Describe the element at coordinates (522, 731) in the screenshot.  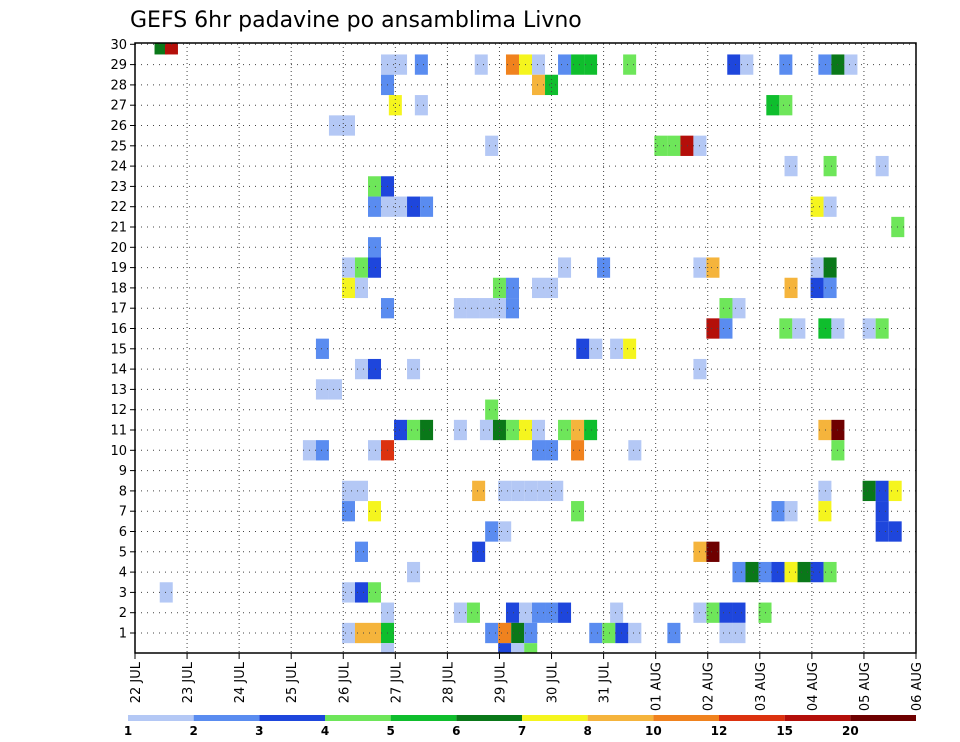
I see `legend-label: 7` at that location.